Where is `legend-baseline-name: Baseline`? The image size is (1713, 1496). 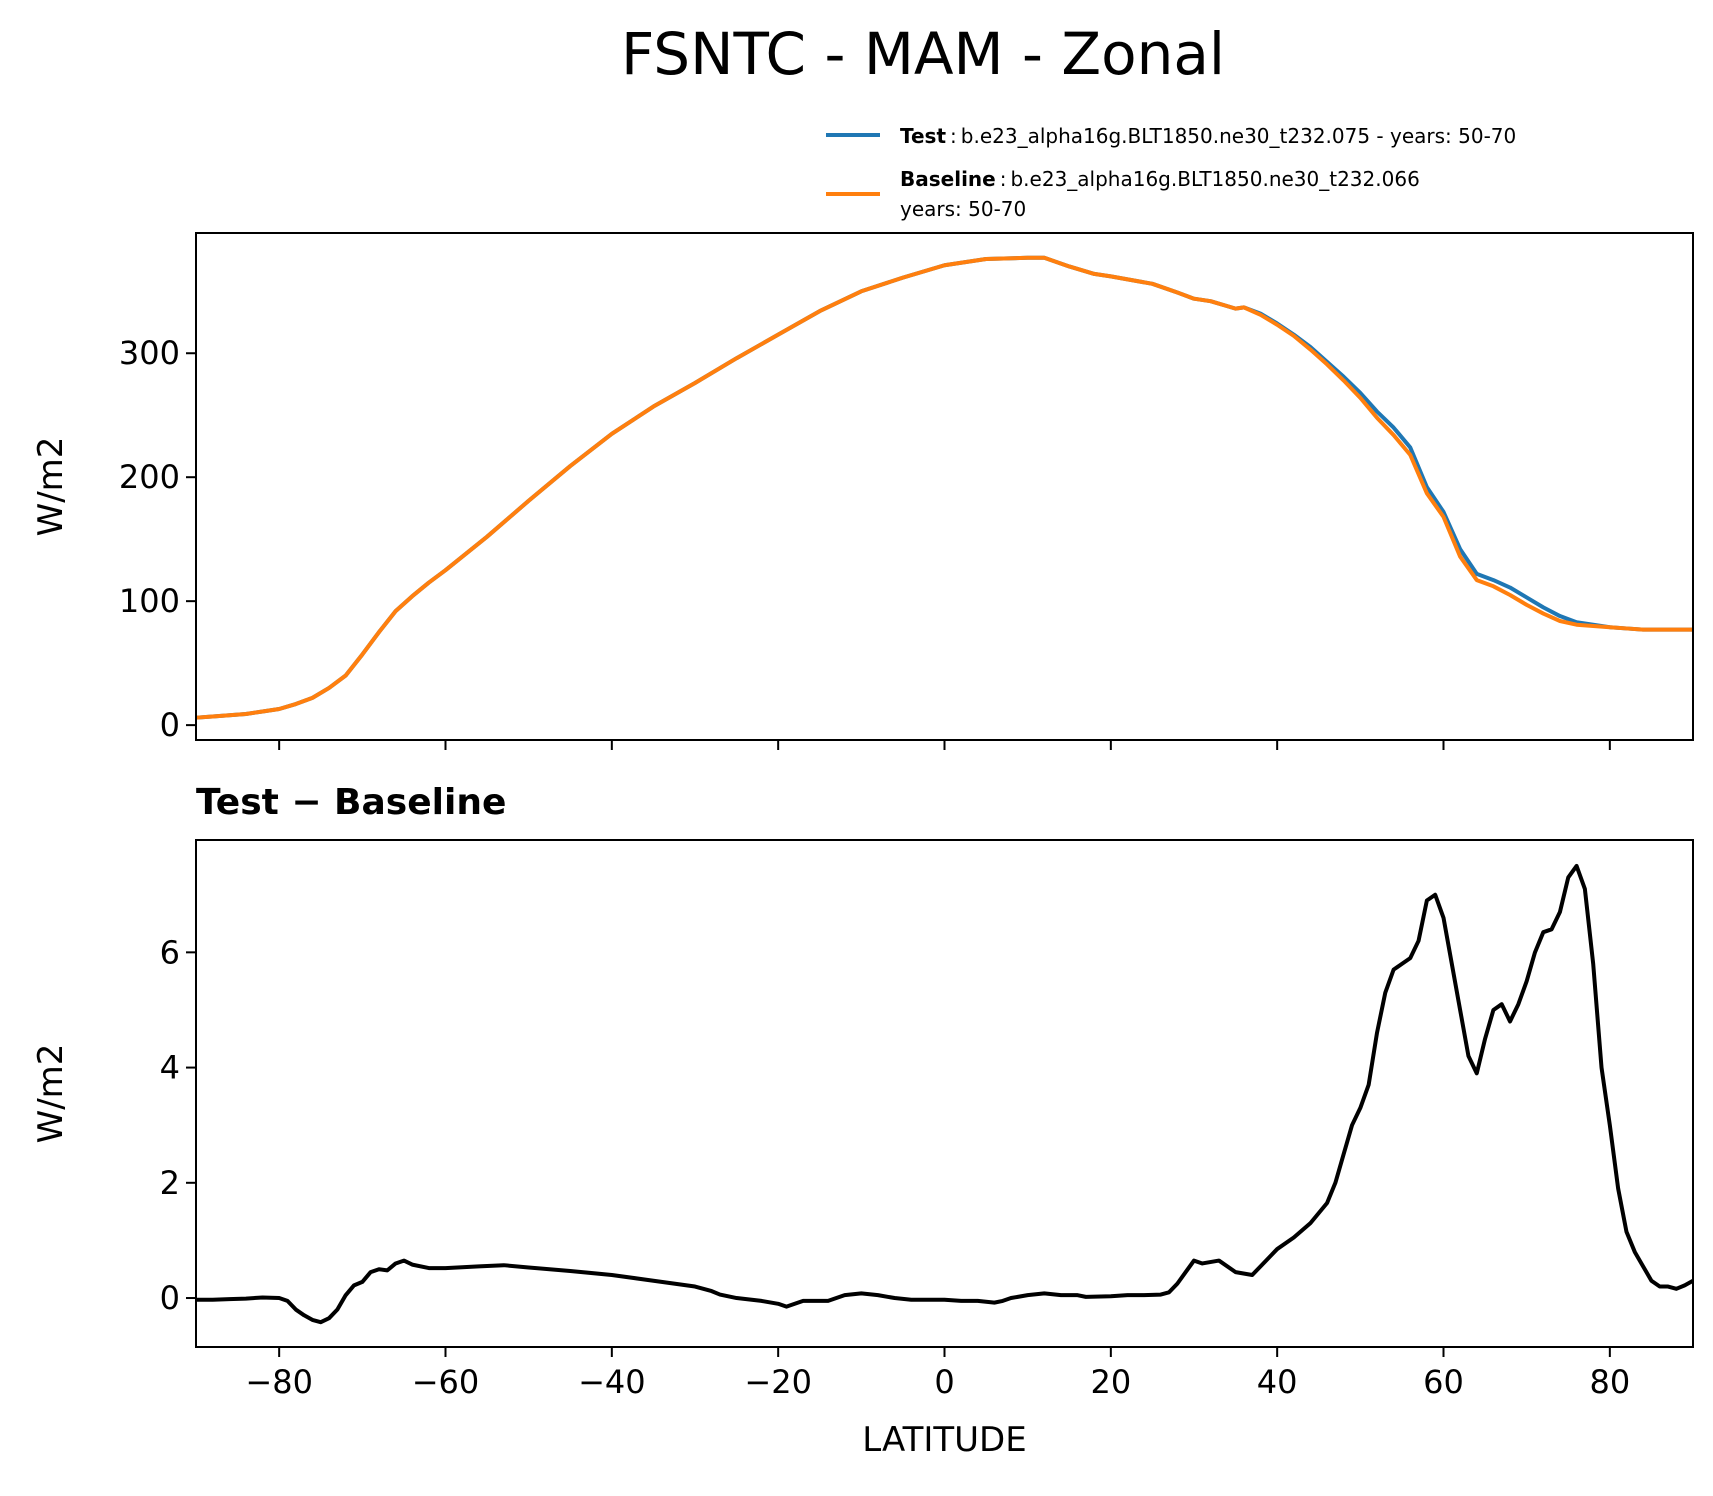
legend-baseline-name: Baseline is located at coordinates (948, 179).